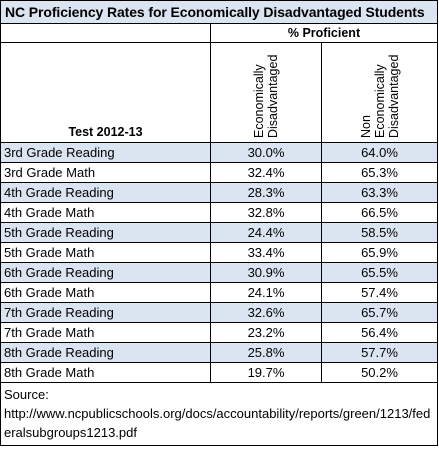 The image size is (439, 471). What do you see at coordinates (266, 352) in the screenshot?
I see `econ-value-cell: 25.8%` at bounding box center [266, 352].